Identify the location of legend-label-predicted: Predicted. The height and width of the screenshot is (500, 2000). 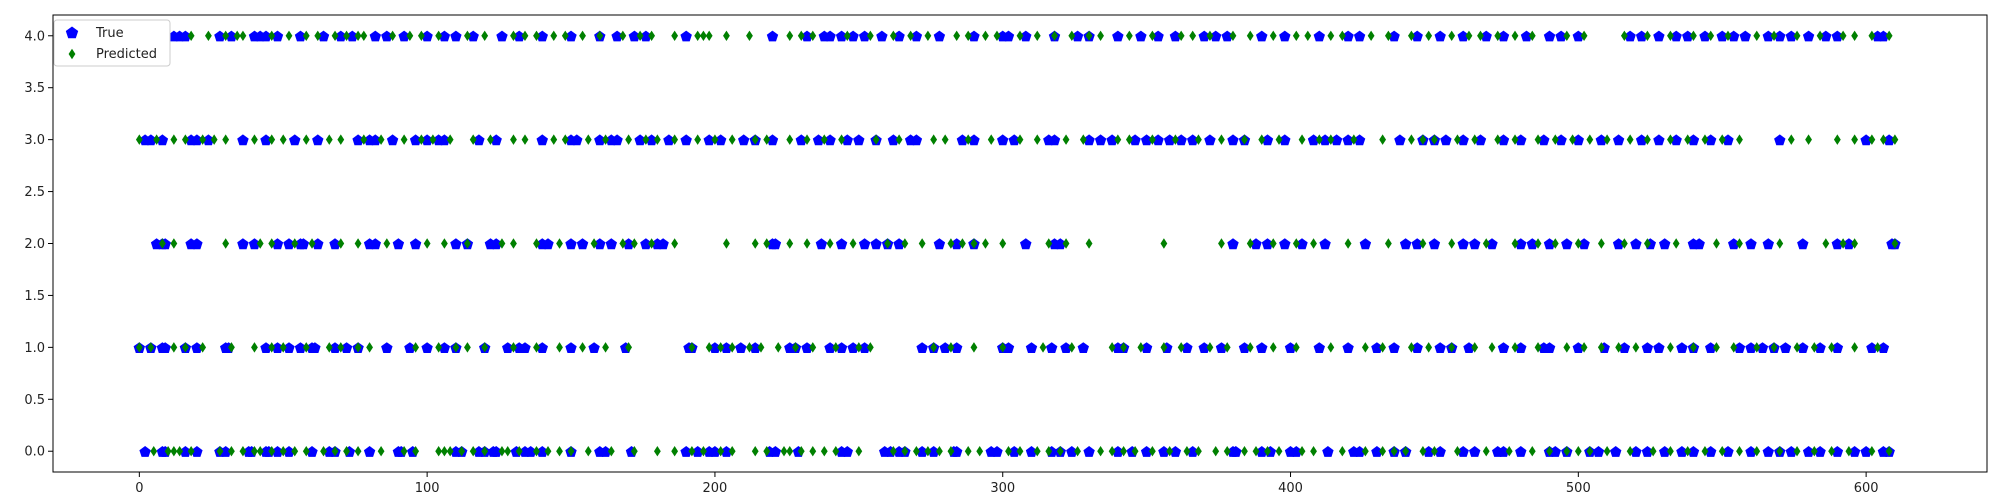
(126, 54).